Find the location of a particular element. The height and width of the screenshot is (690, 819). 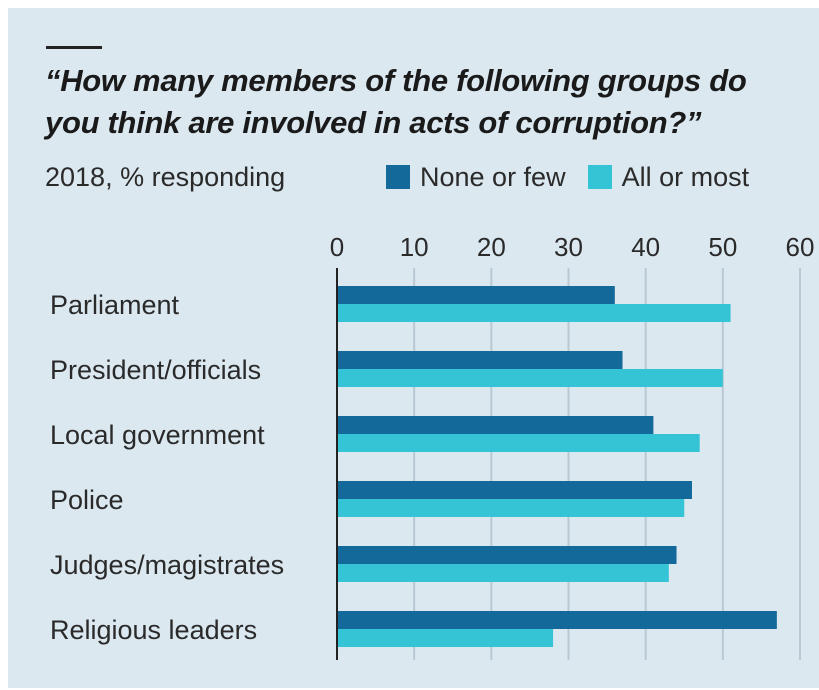

x-tick-label: 30 is located at coordinates (568, 247).